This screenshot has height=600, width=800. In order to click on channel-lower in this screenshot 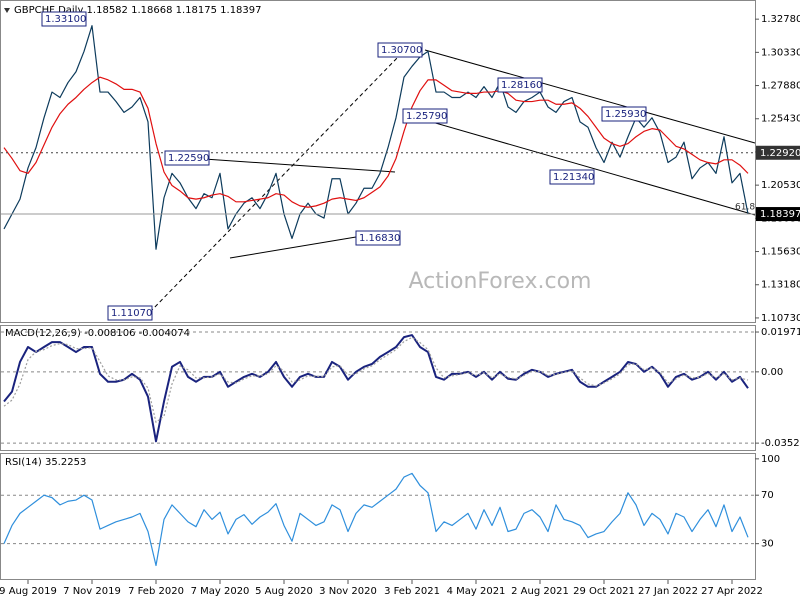, I will do `click(590, 167)`.